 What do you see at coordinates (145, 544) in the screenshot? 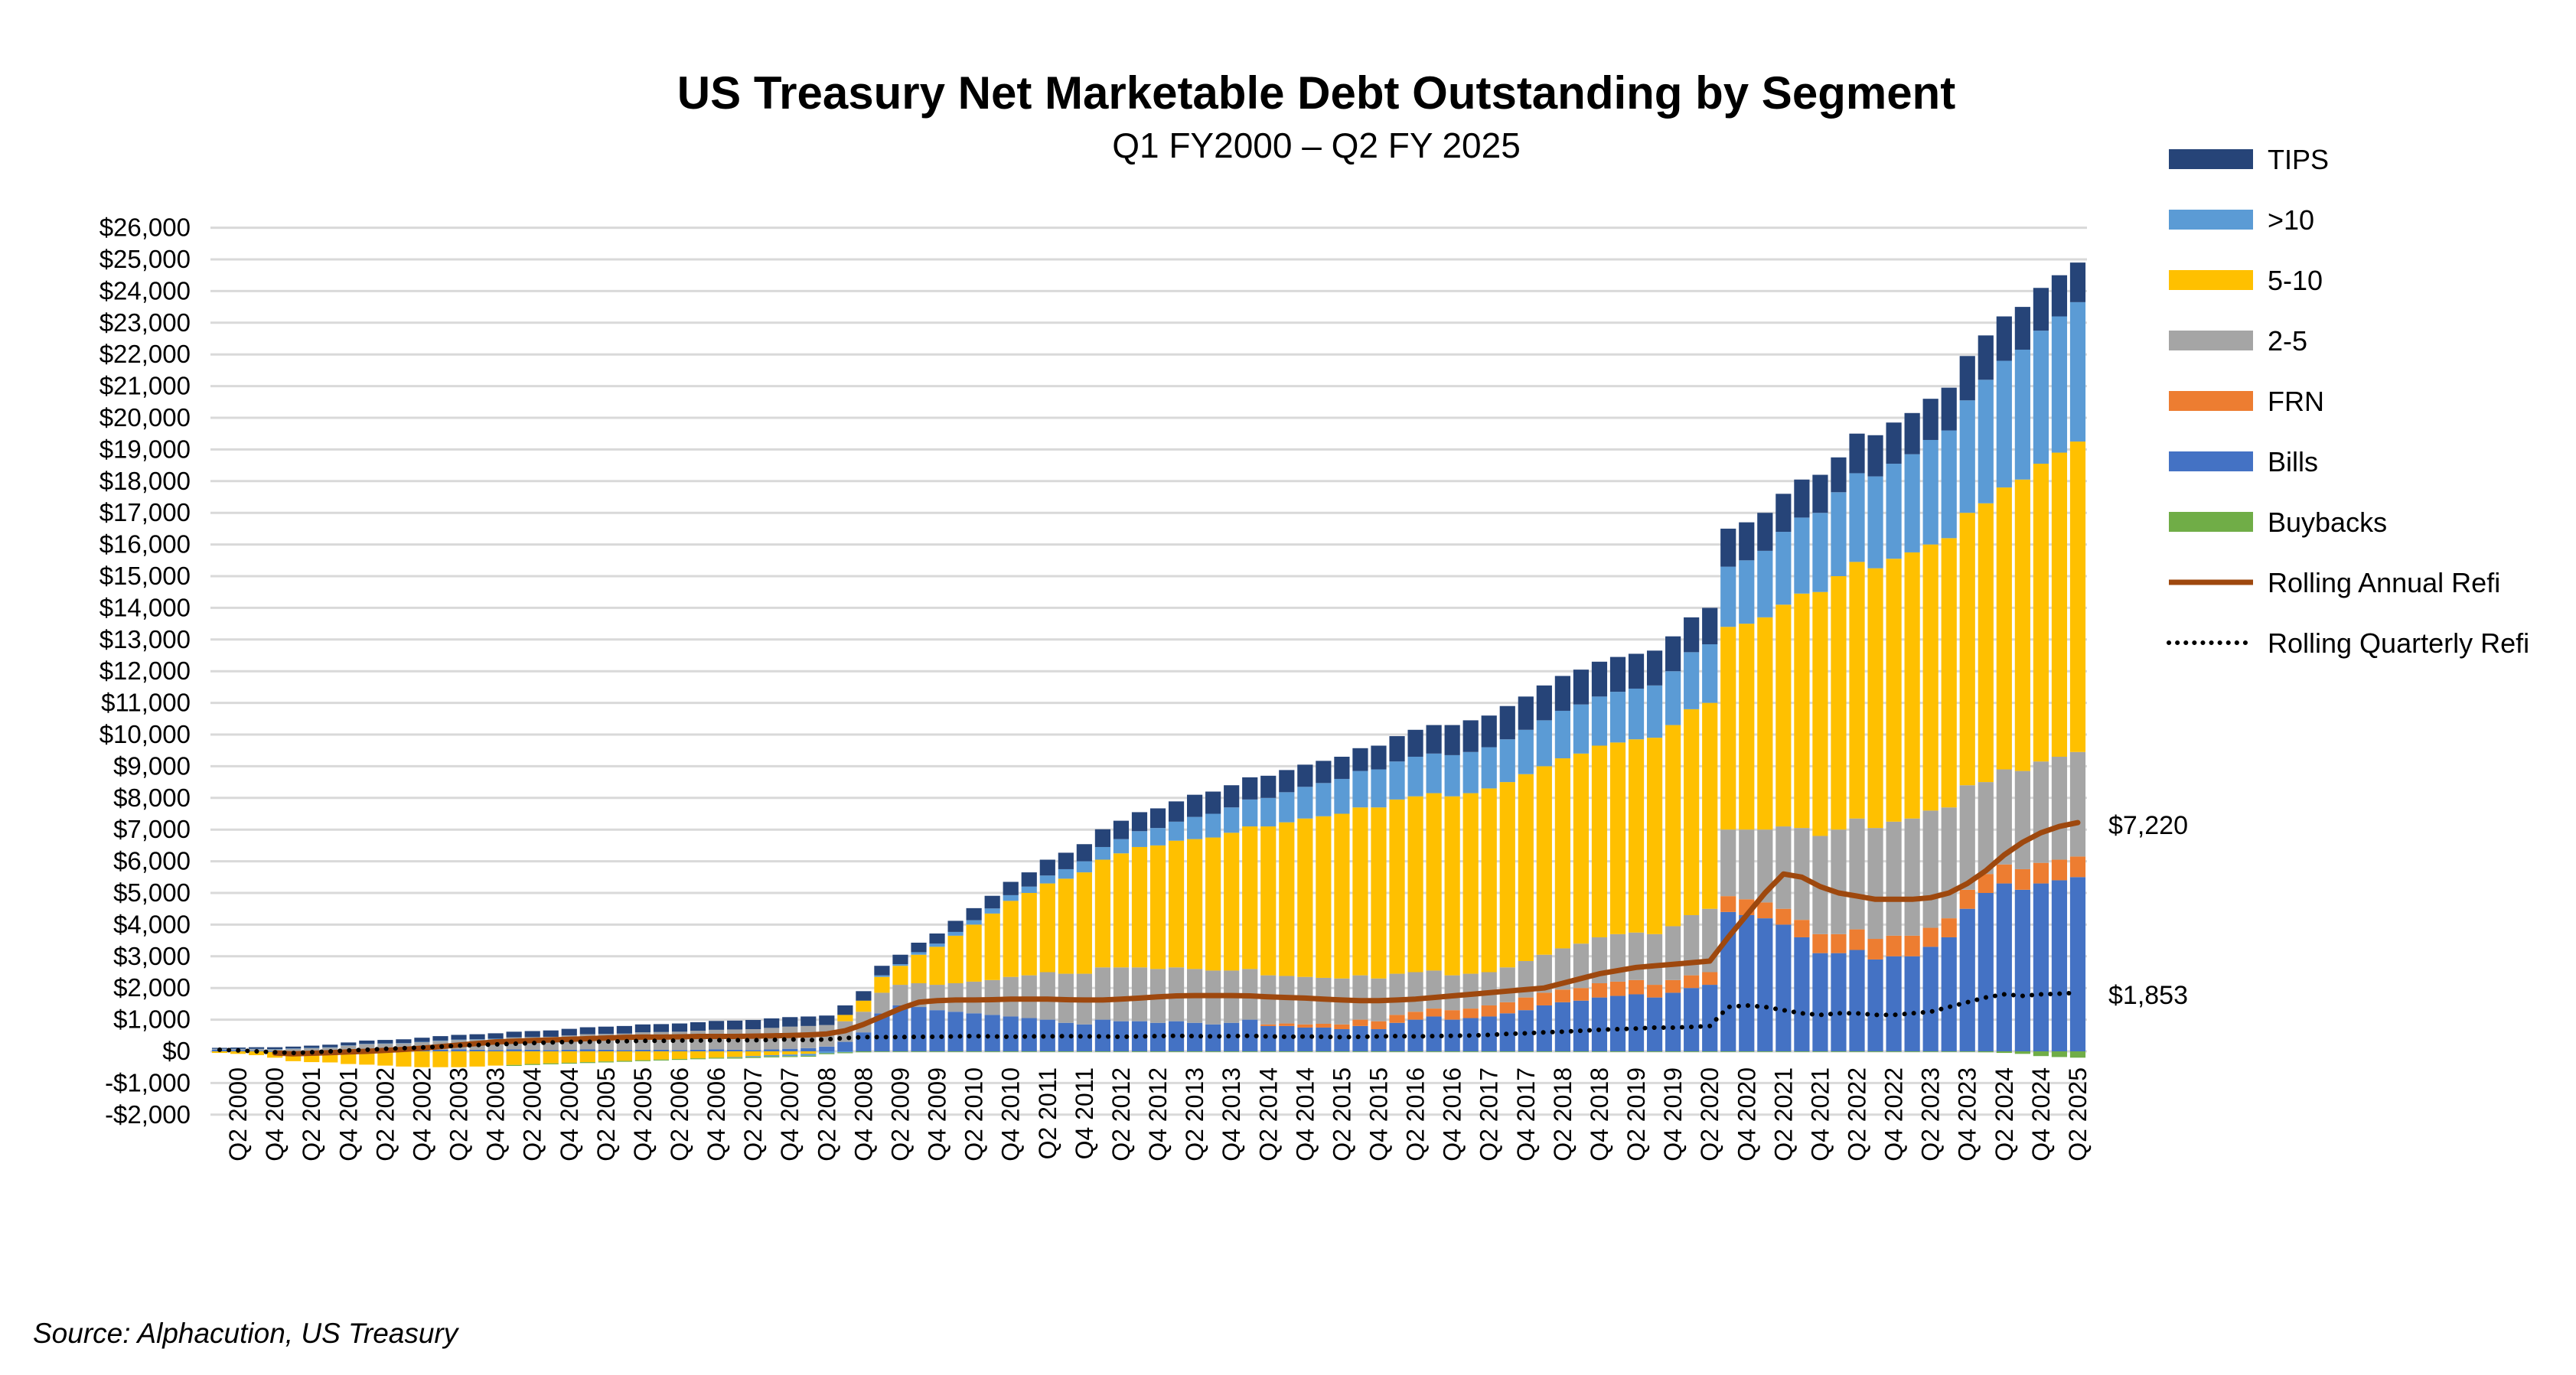
I see `y-tick-label: $16,000` at bounding box center [145, 544].